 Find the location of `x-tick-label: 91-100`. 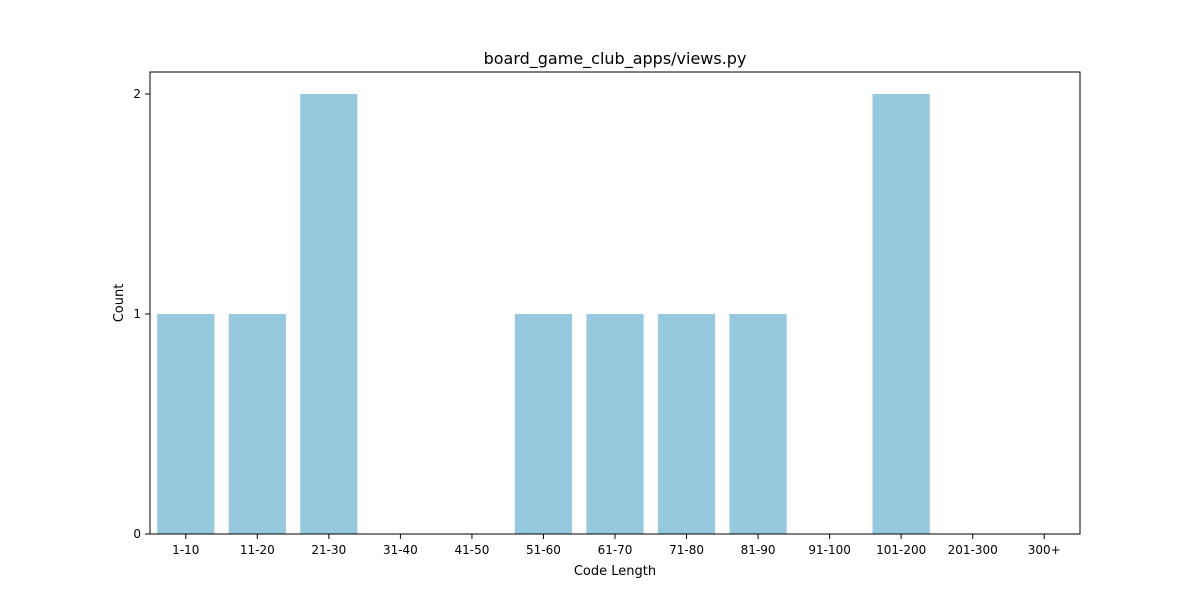

x-tick-label: 91-100 is located at coordinates (829, 550).